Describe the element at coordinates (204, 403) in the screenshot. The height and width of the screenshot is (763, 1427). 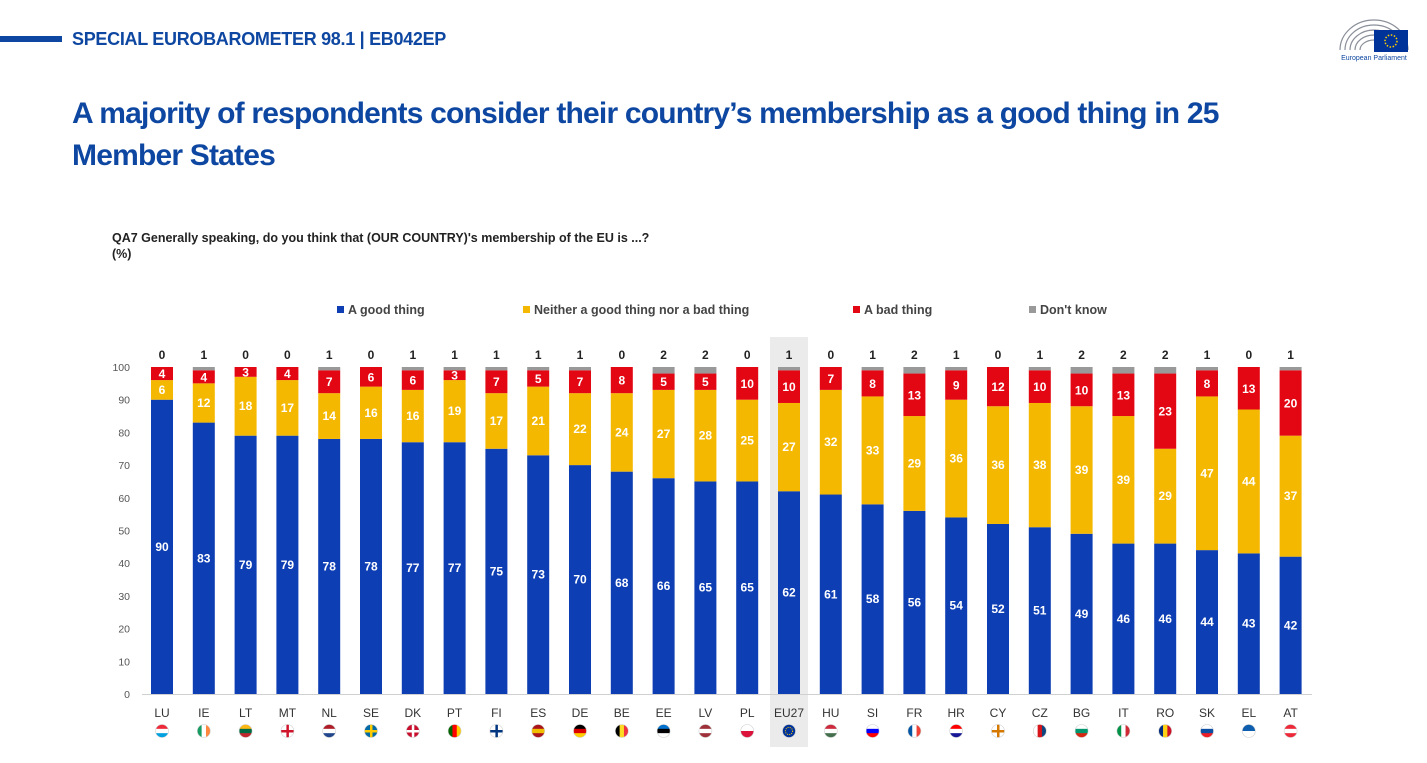
I see `data-label-neither: 12` at that location.